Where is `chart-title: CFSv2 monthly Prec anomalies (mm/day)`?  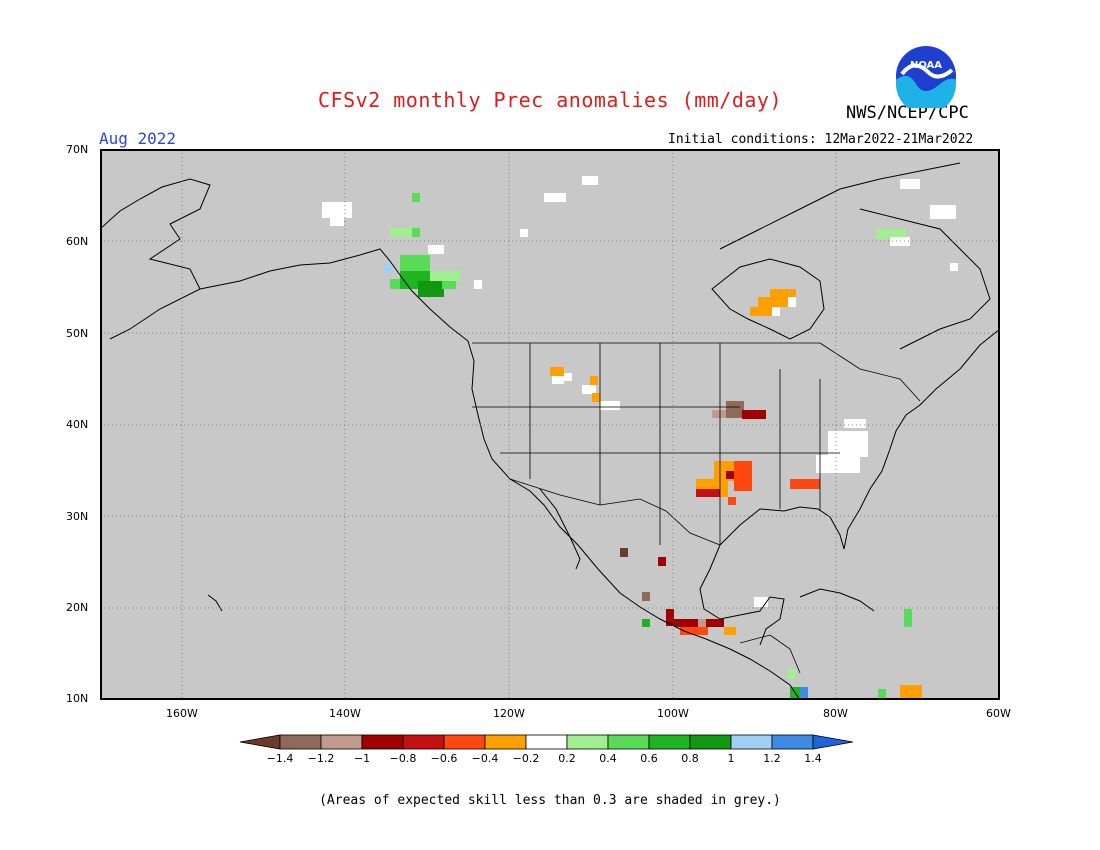
chart-title: CFSv2 monthly Prec anomalies (mm/day) is located at coordinates (550, 100).